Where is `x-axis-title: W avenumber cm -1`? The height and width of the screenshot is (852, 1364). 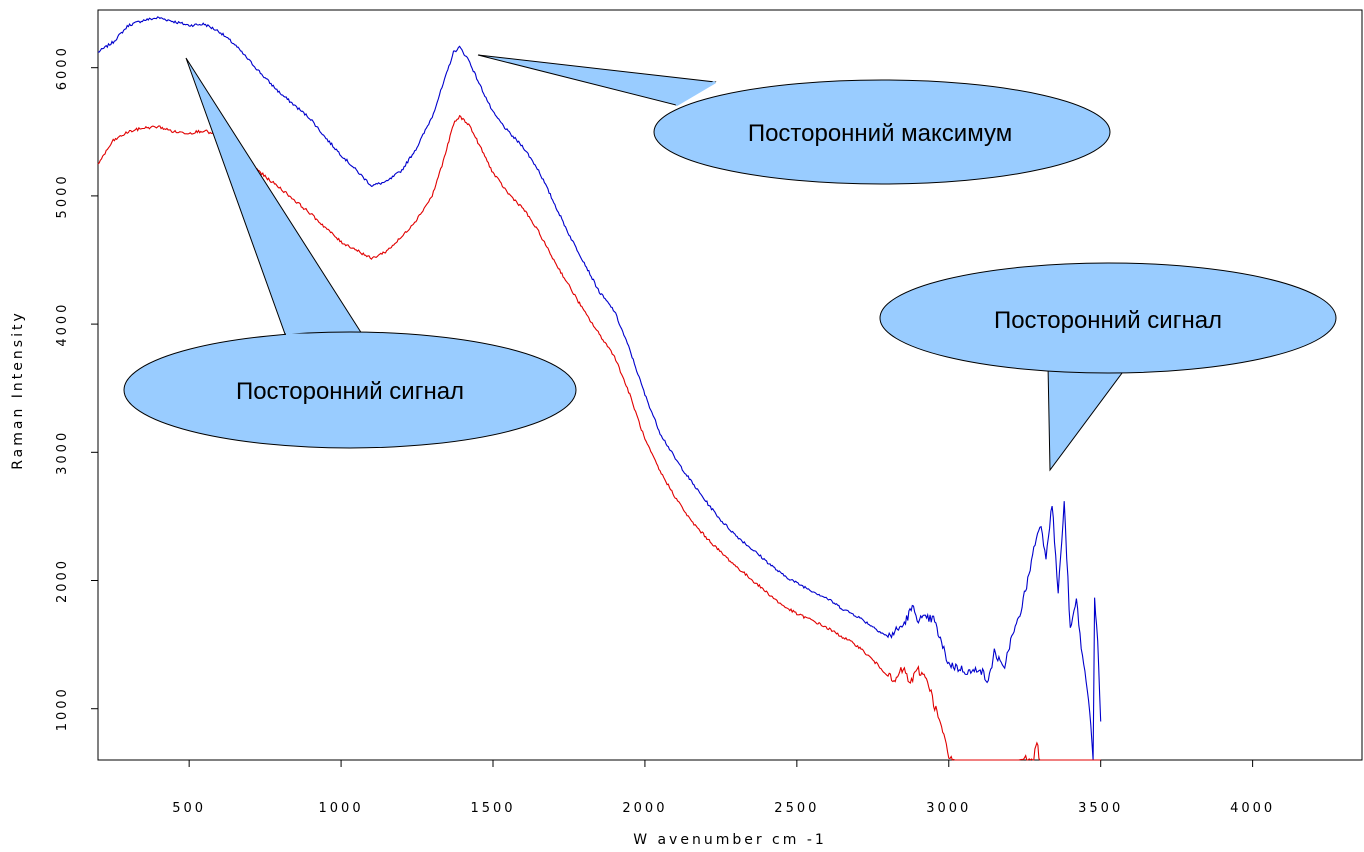 x-axis-title: W avenumber cm -1 is located at coordinates (730, 840).